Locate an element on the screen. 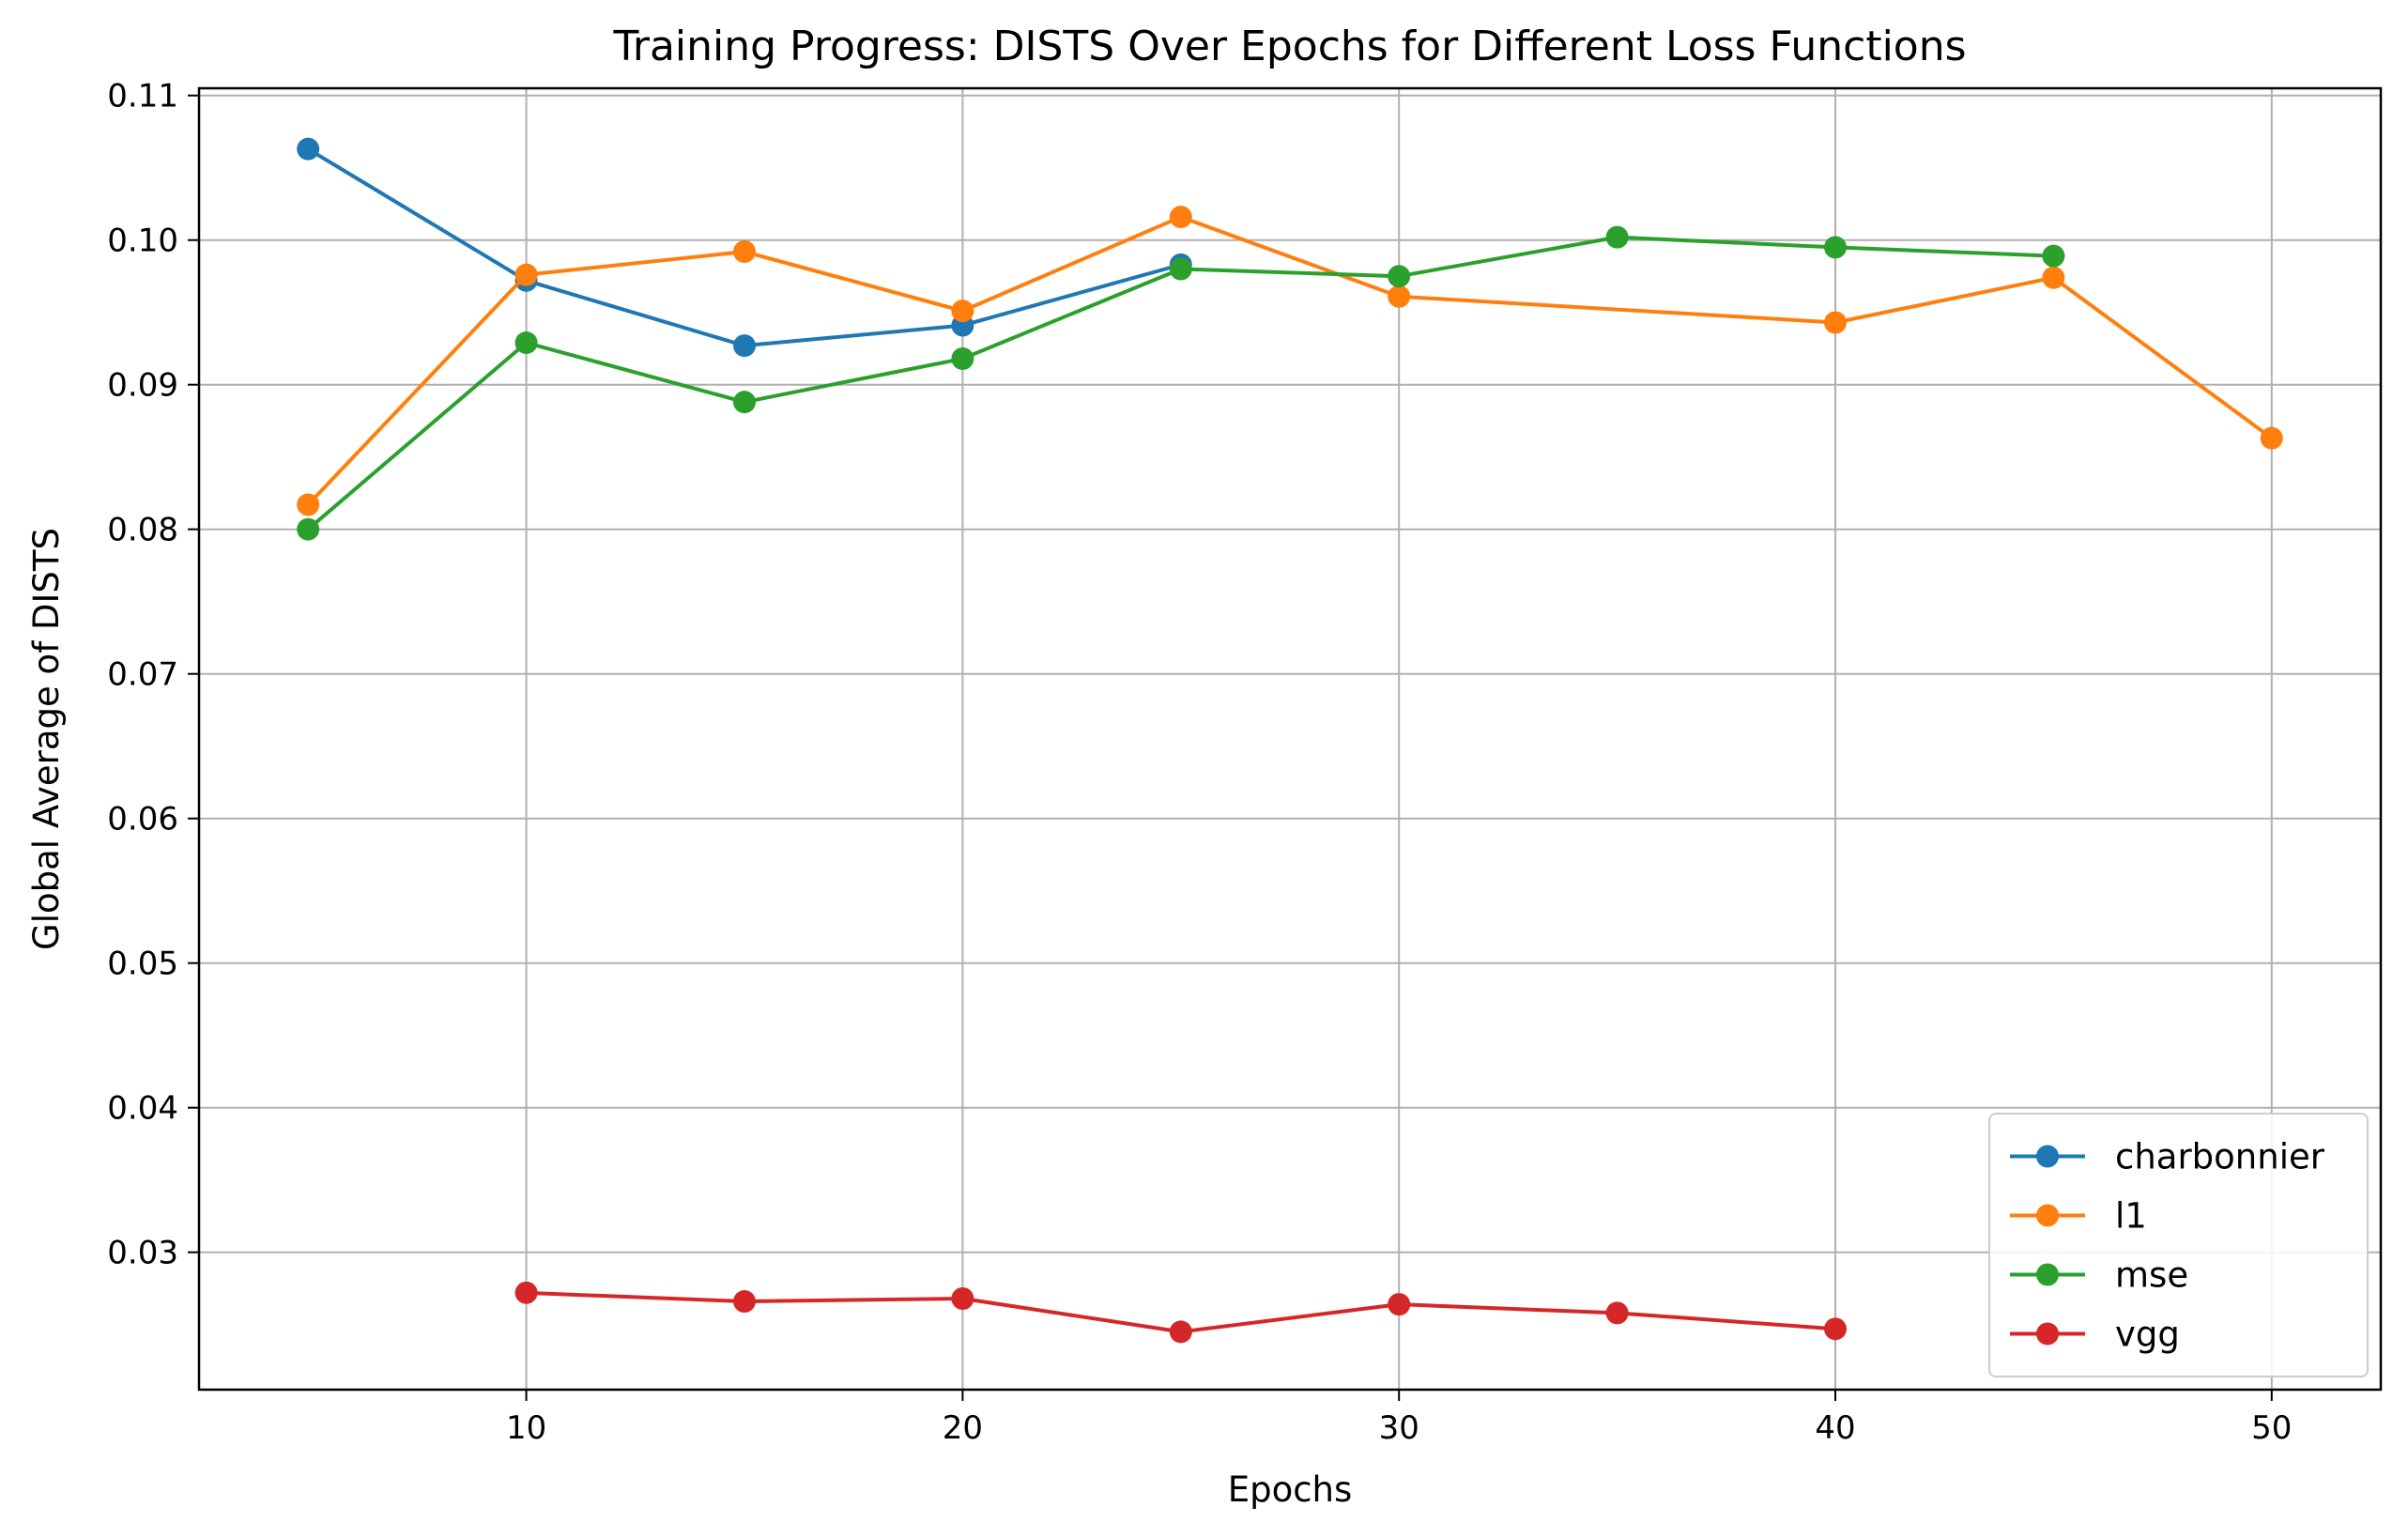 This screenshot has width=2408, height=1538. legend-item-l1: l1 is located at coordinates (2078, 1216).